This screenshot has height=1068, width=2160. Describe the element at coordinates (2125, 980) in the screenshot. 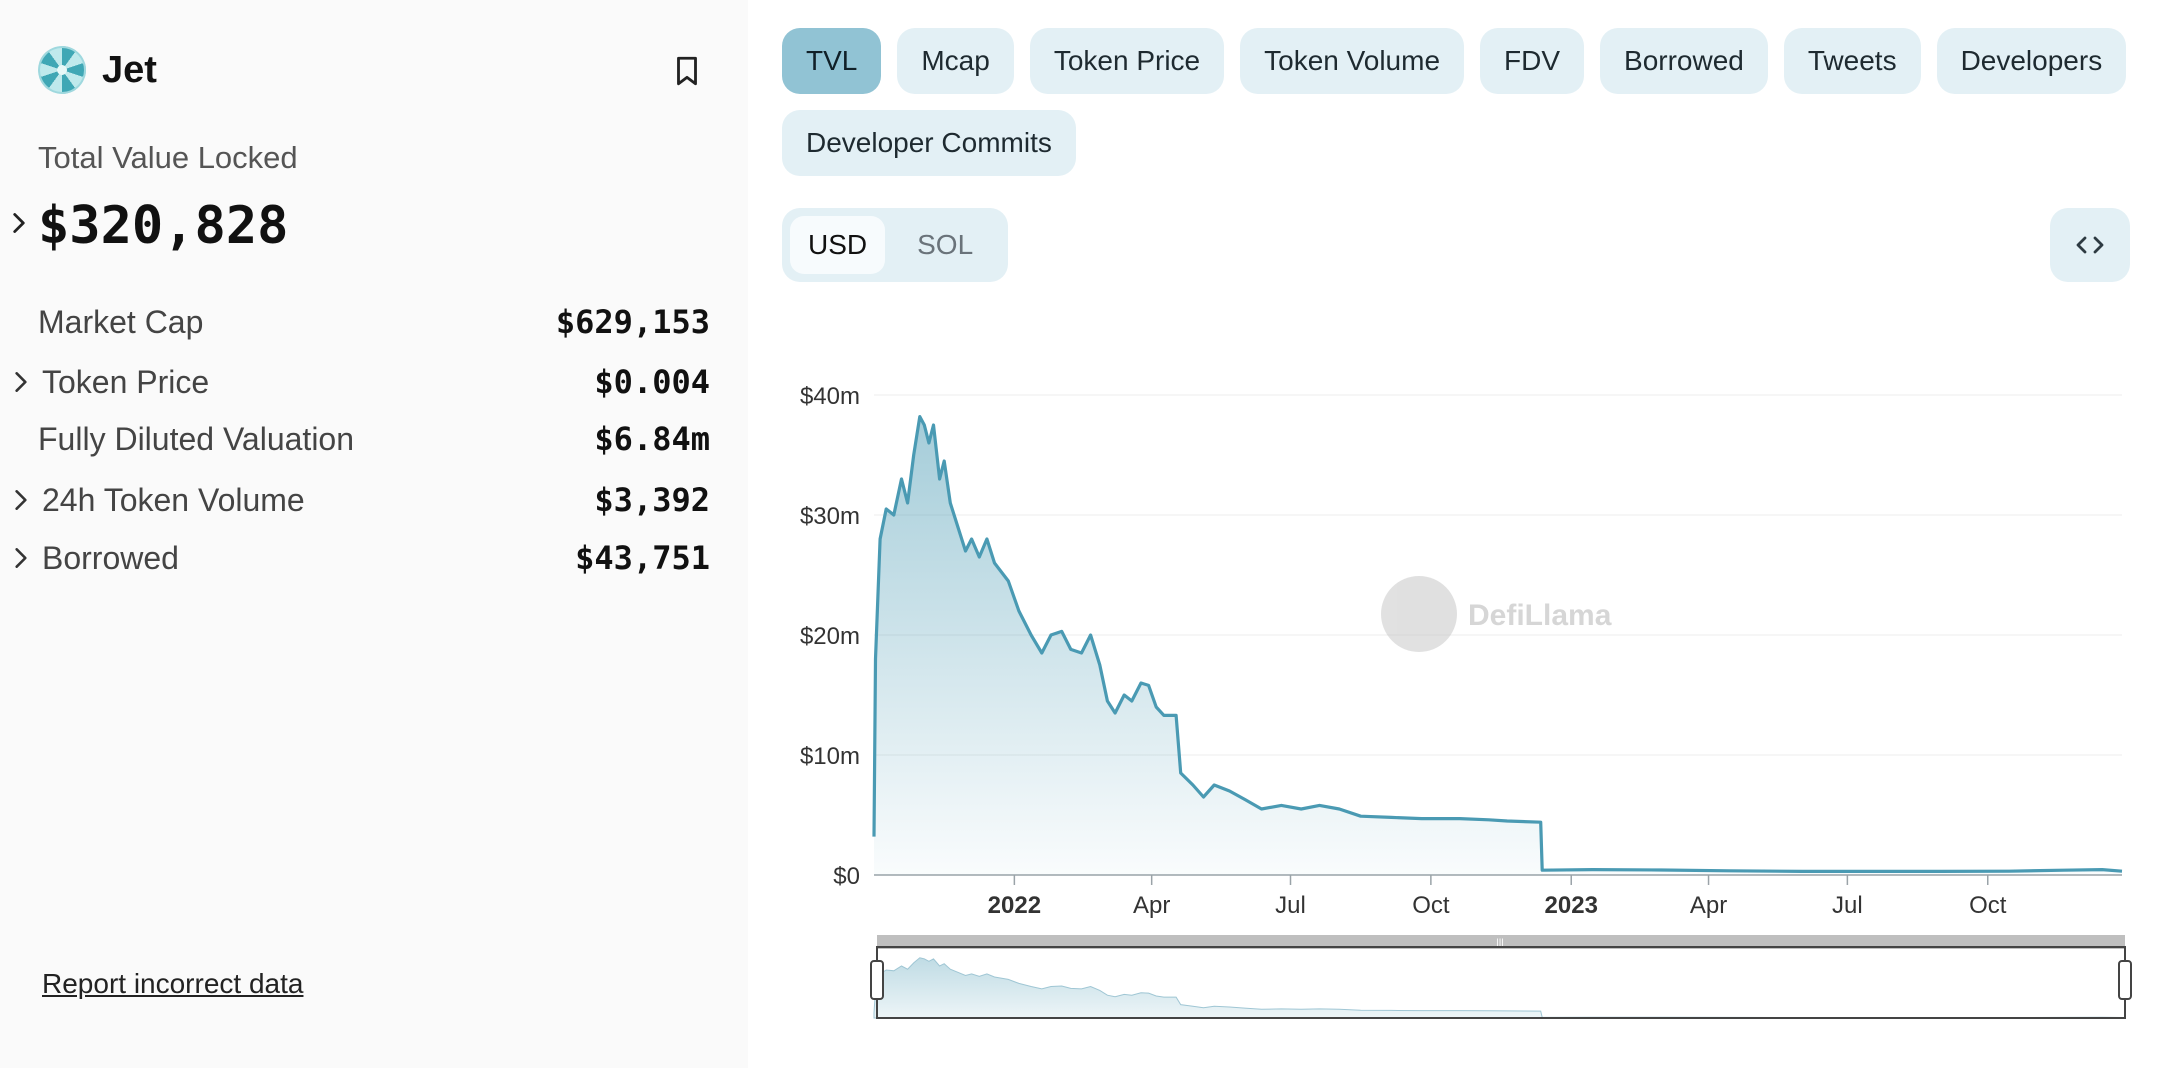

I see `zoom-handle-right` at that location.